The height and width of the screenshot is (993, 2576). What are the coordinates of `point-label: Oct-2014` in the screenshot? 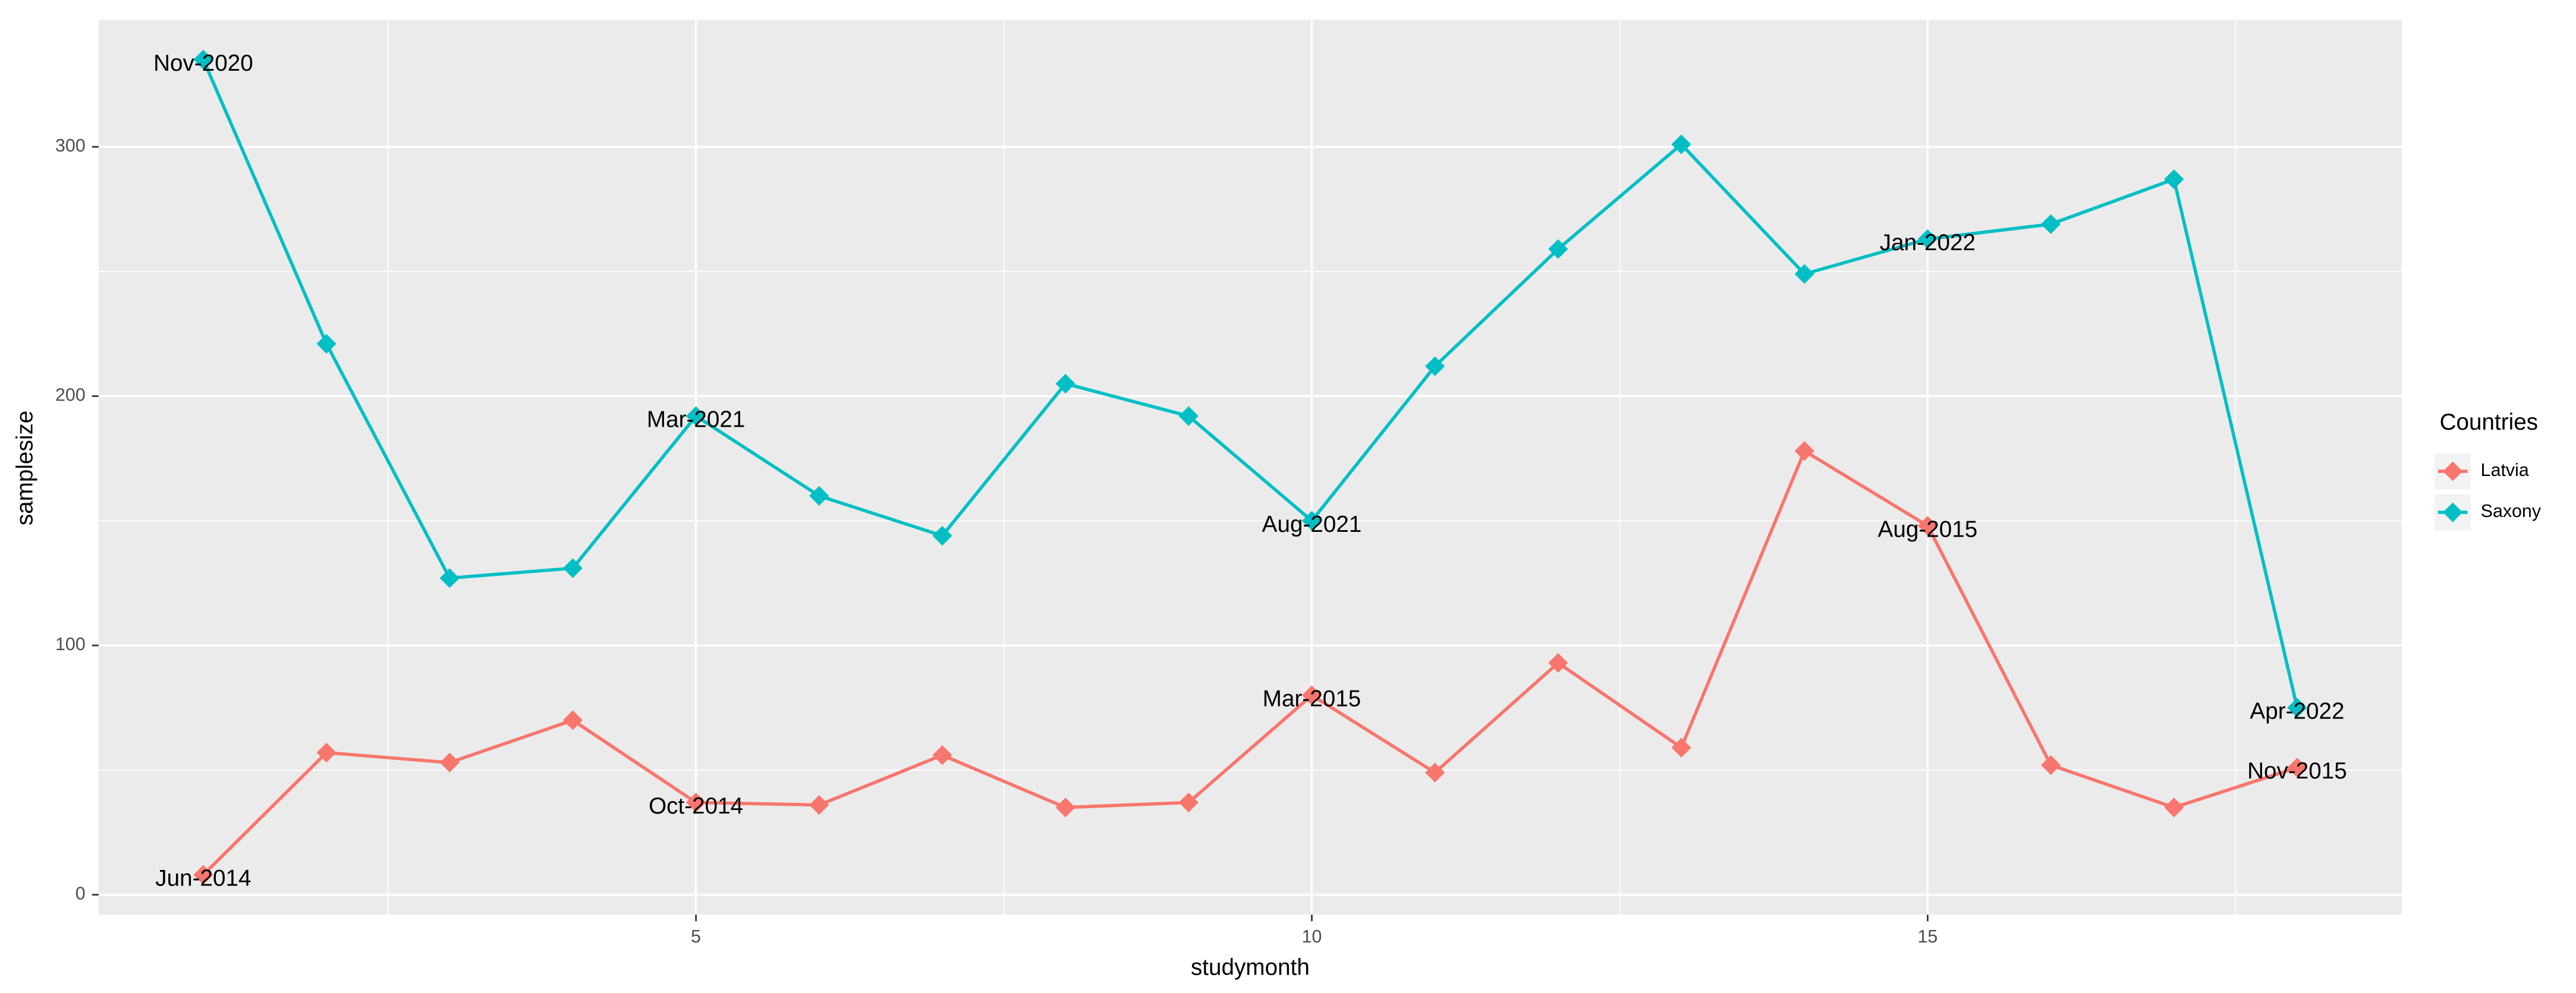 It's located at (696, 806).